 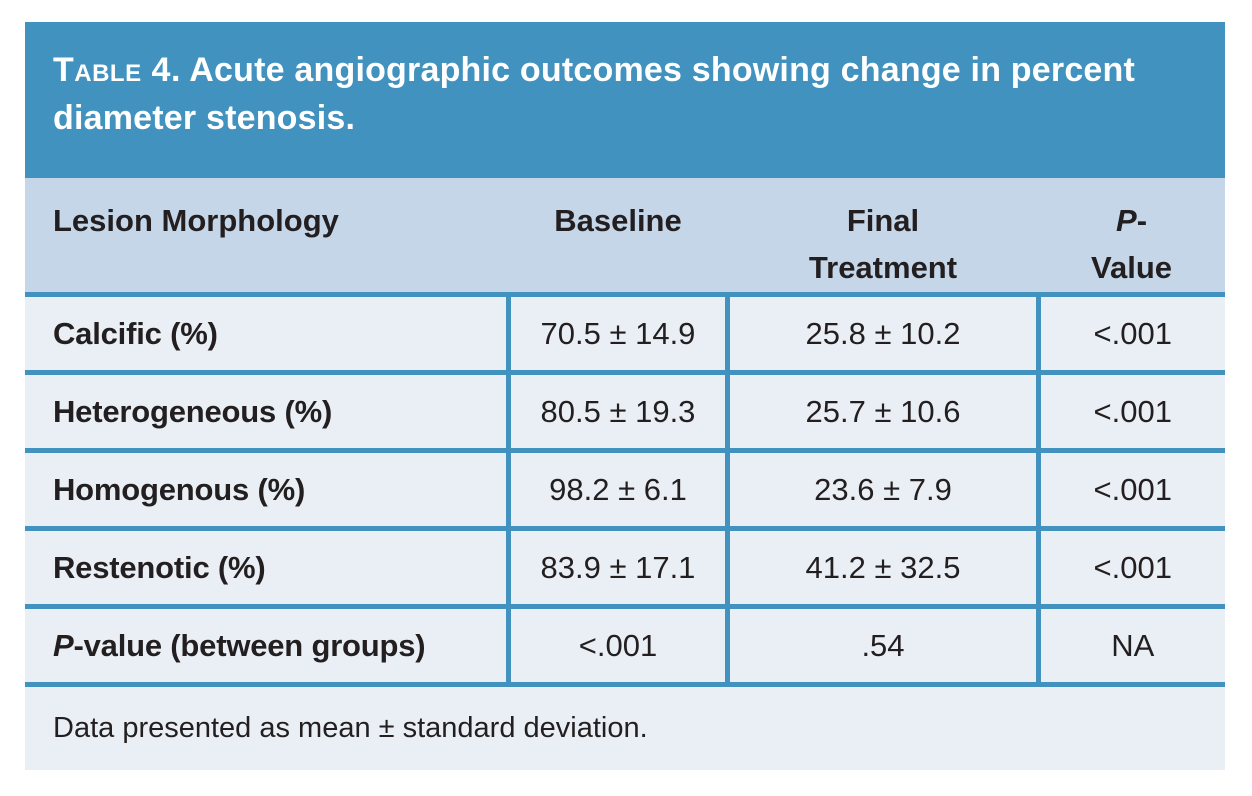 What do you see at coordinates (883, 220) in the screenshot?
I see `header-line-final: Final` at bounding box center [883, 220].